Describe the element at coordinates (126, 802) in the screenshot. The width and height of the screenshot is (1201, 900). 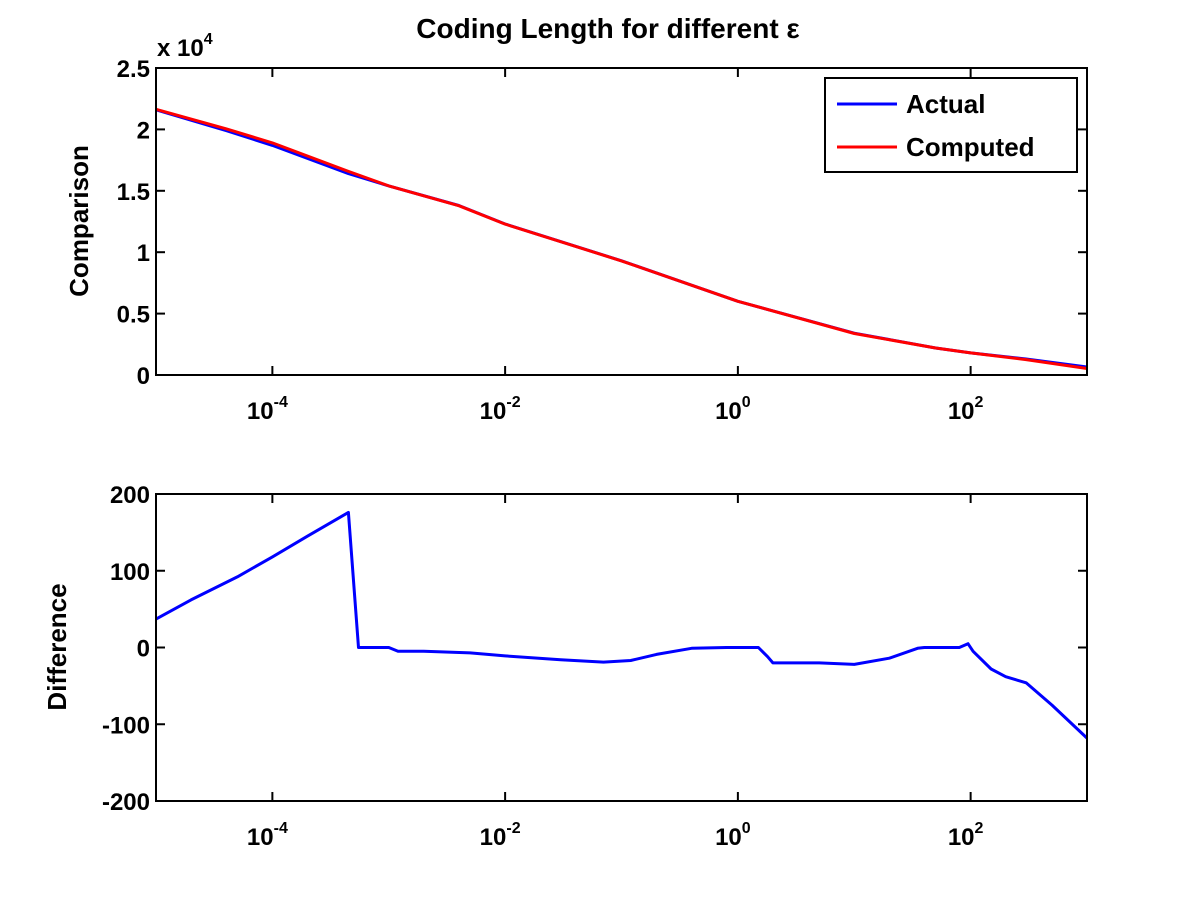
I see `y-tick-label: -200` at that location.